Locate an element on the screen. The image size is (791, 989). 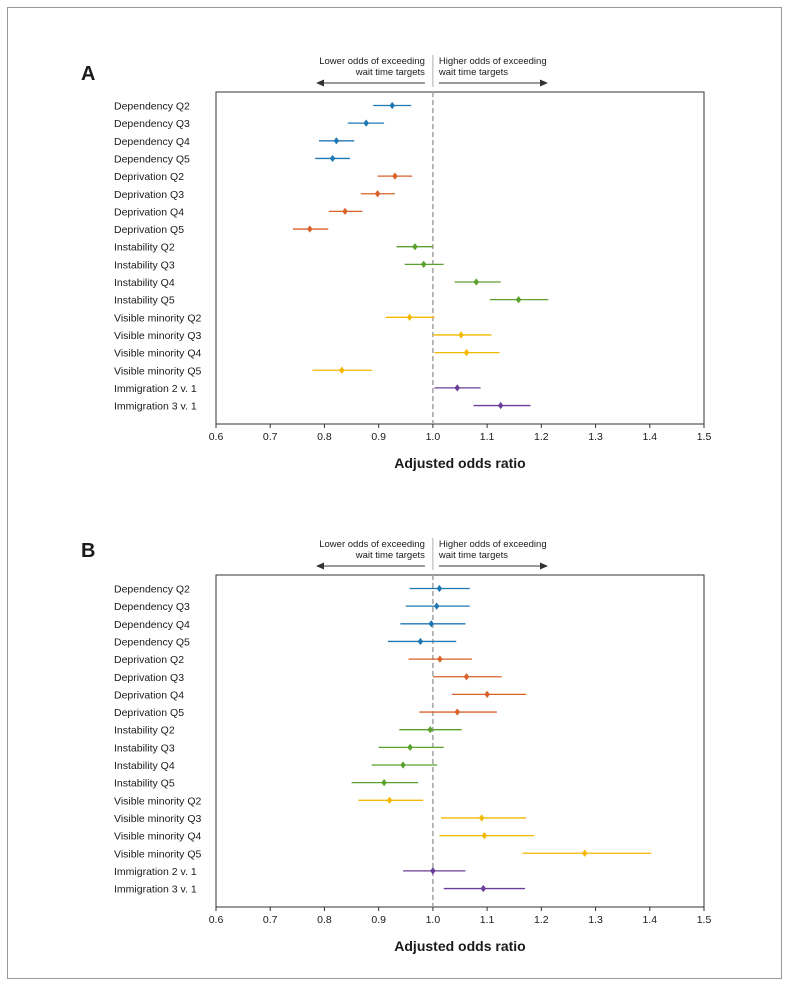
forest-row: Dependency Q4 is located at coordinates (290, 625).